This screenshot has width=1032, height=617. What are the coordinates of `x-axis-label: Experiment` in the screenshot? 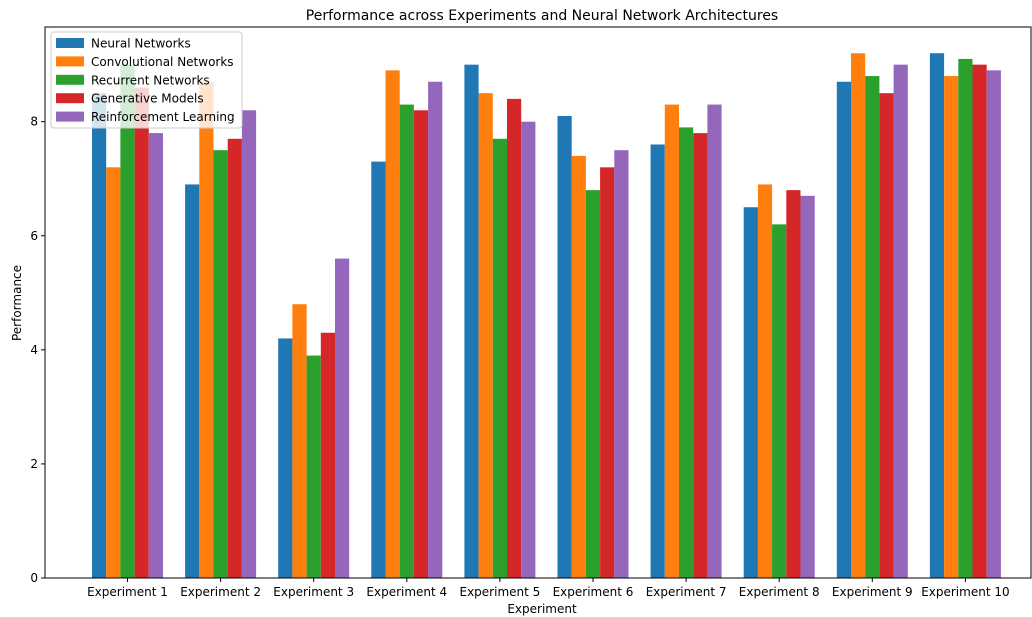 It's located at (542, 609).